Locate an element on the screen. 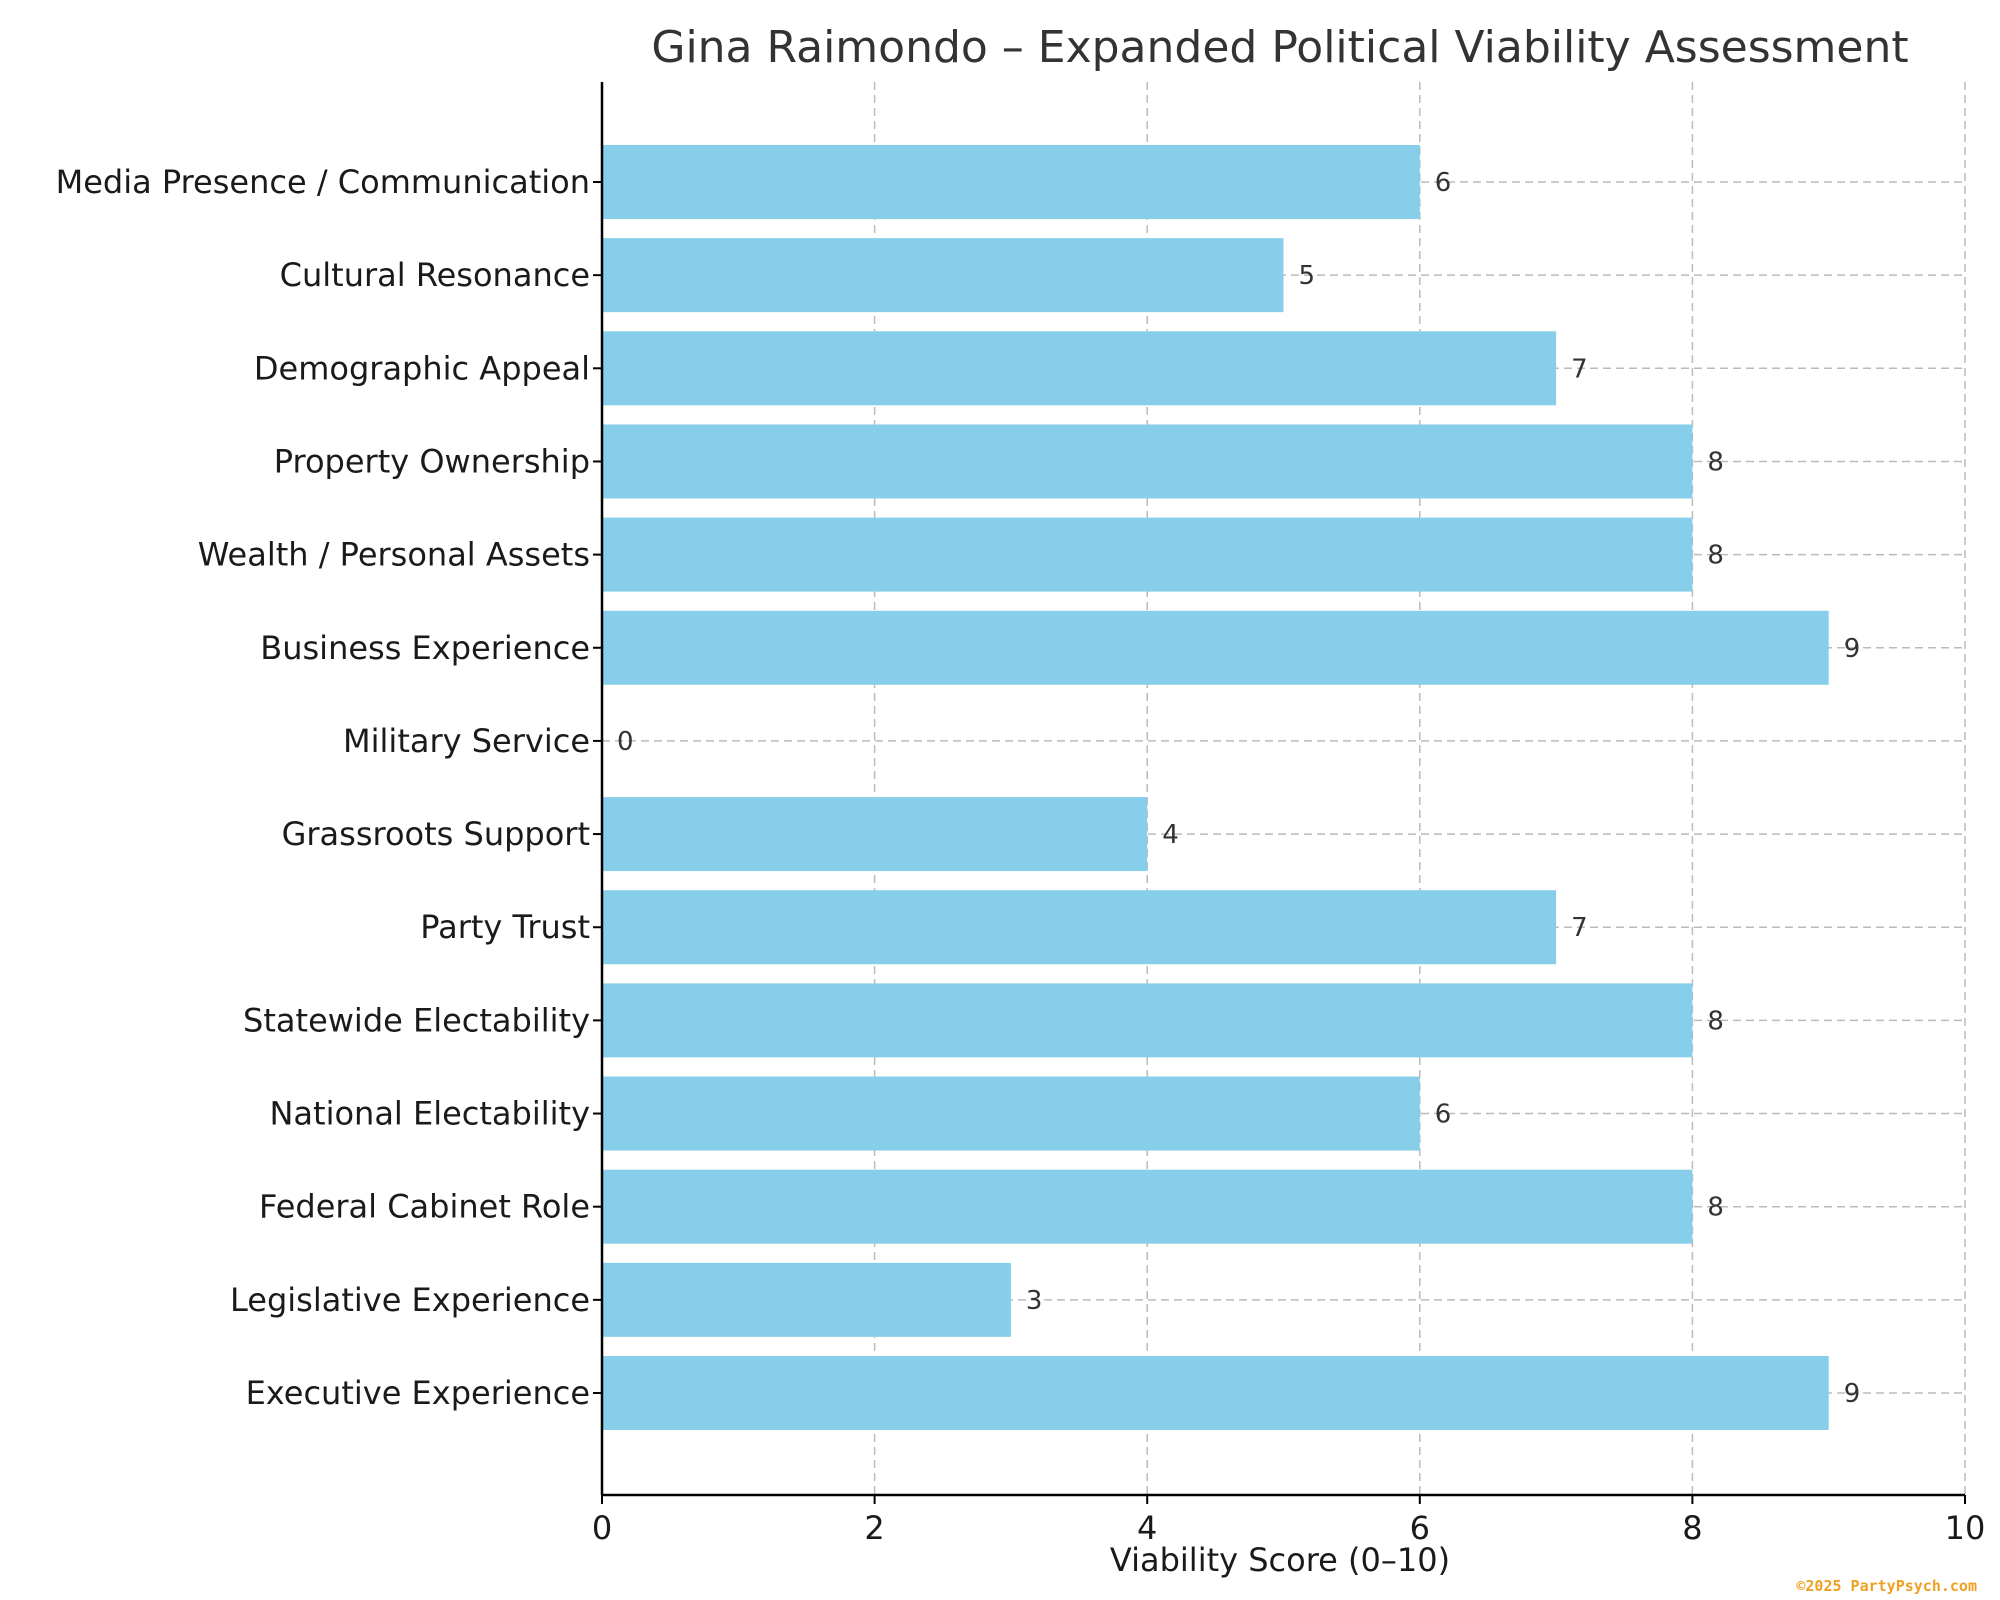 The image size is (2000, 1600). category-label: Property Ownership is located at coordinates (432, 461).